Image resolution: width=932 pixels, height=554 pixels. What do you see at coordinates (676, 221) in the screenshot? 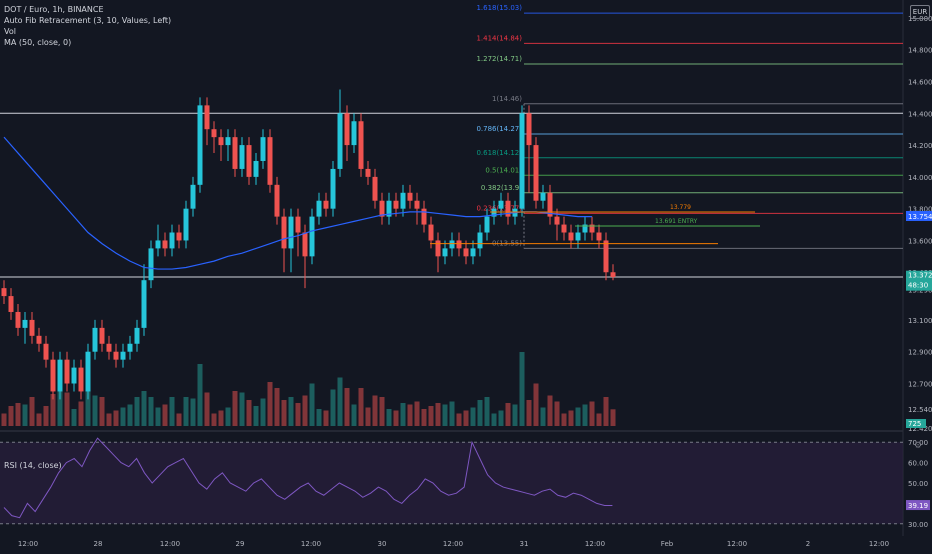
I see `entry-label: 13.691 ENTRY` at bounding box center [676, 221].